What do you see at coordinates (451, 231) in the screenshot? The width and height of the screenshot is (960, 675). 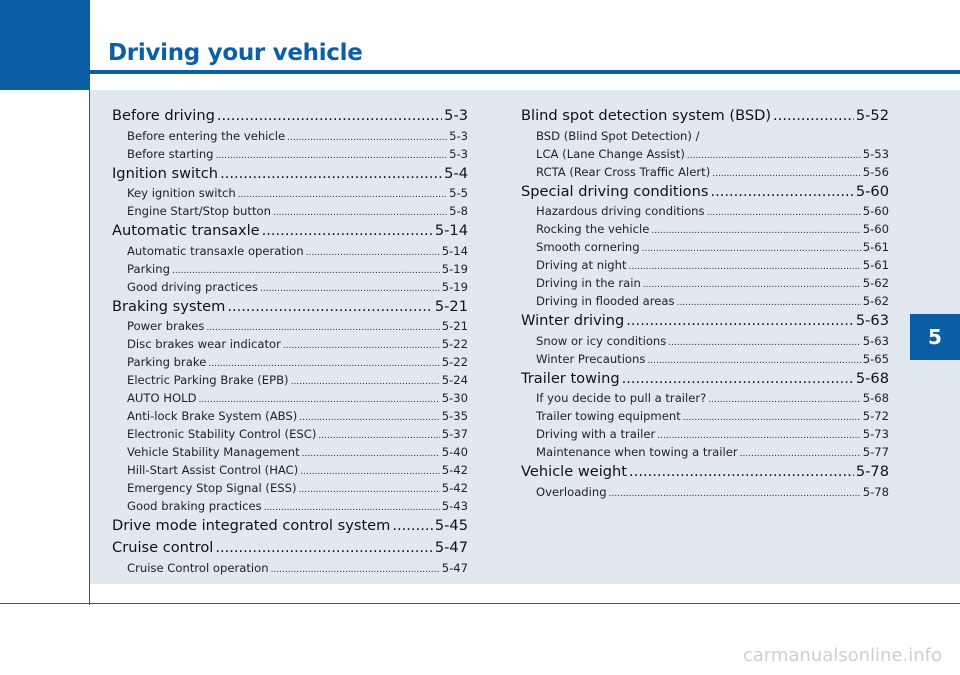 I see `toc-page-number: 5-14` at bounding box center [451, 231].